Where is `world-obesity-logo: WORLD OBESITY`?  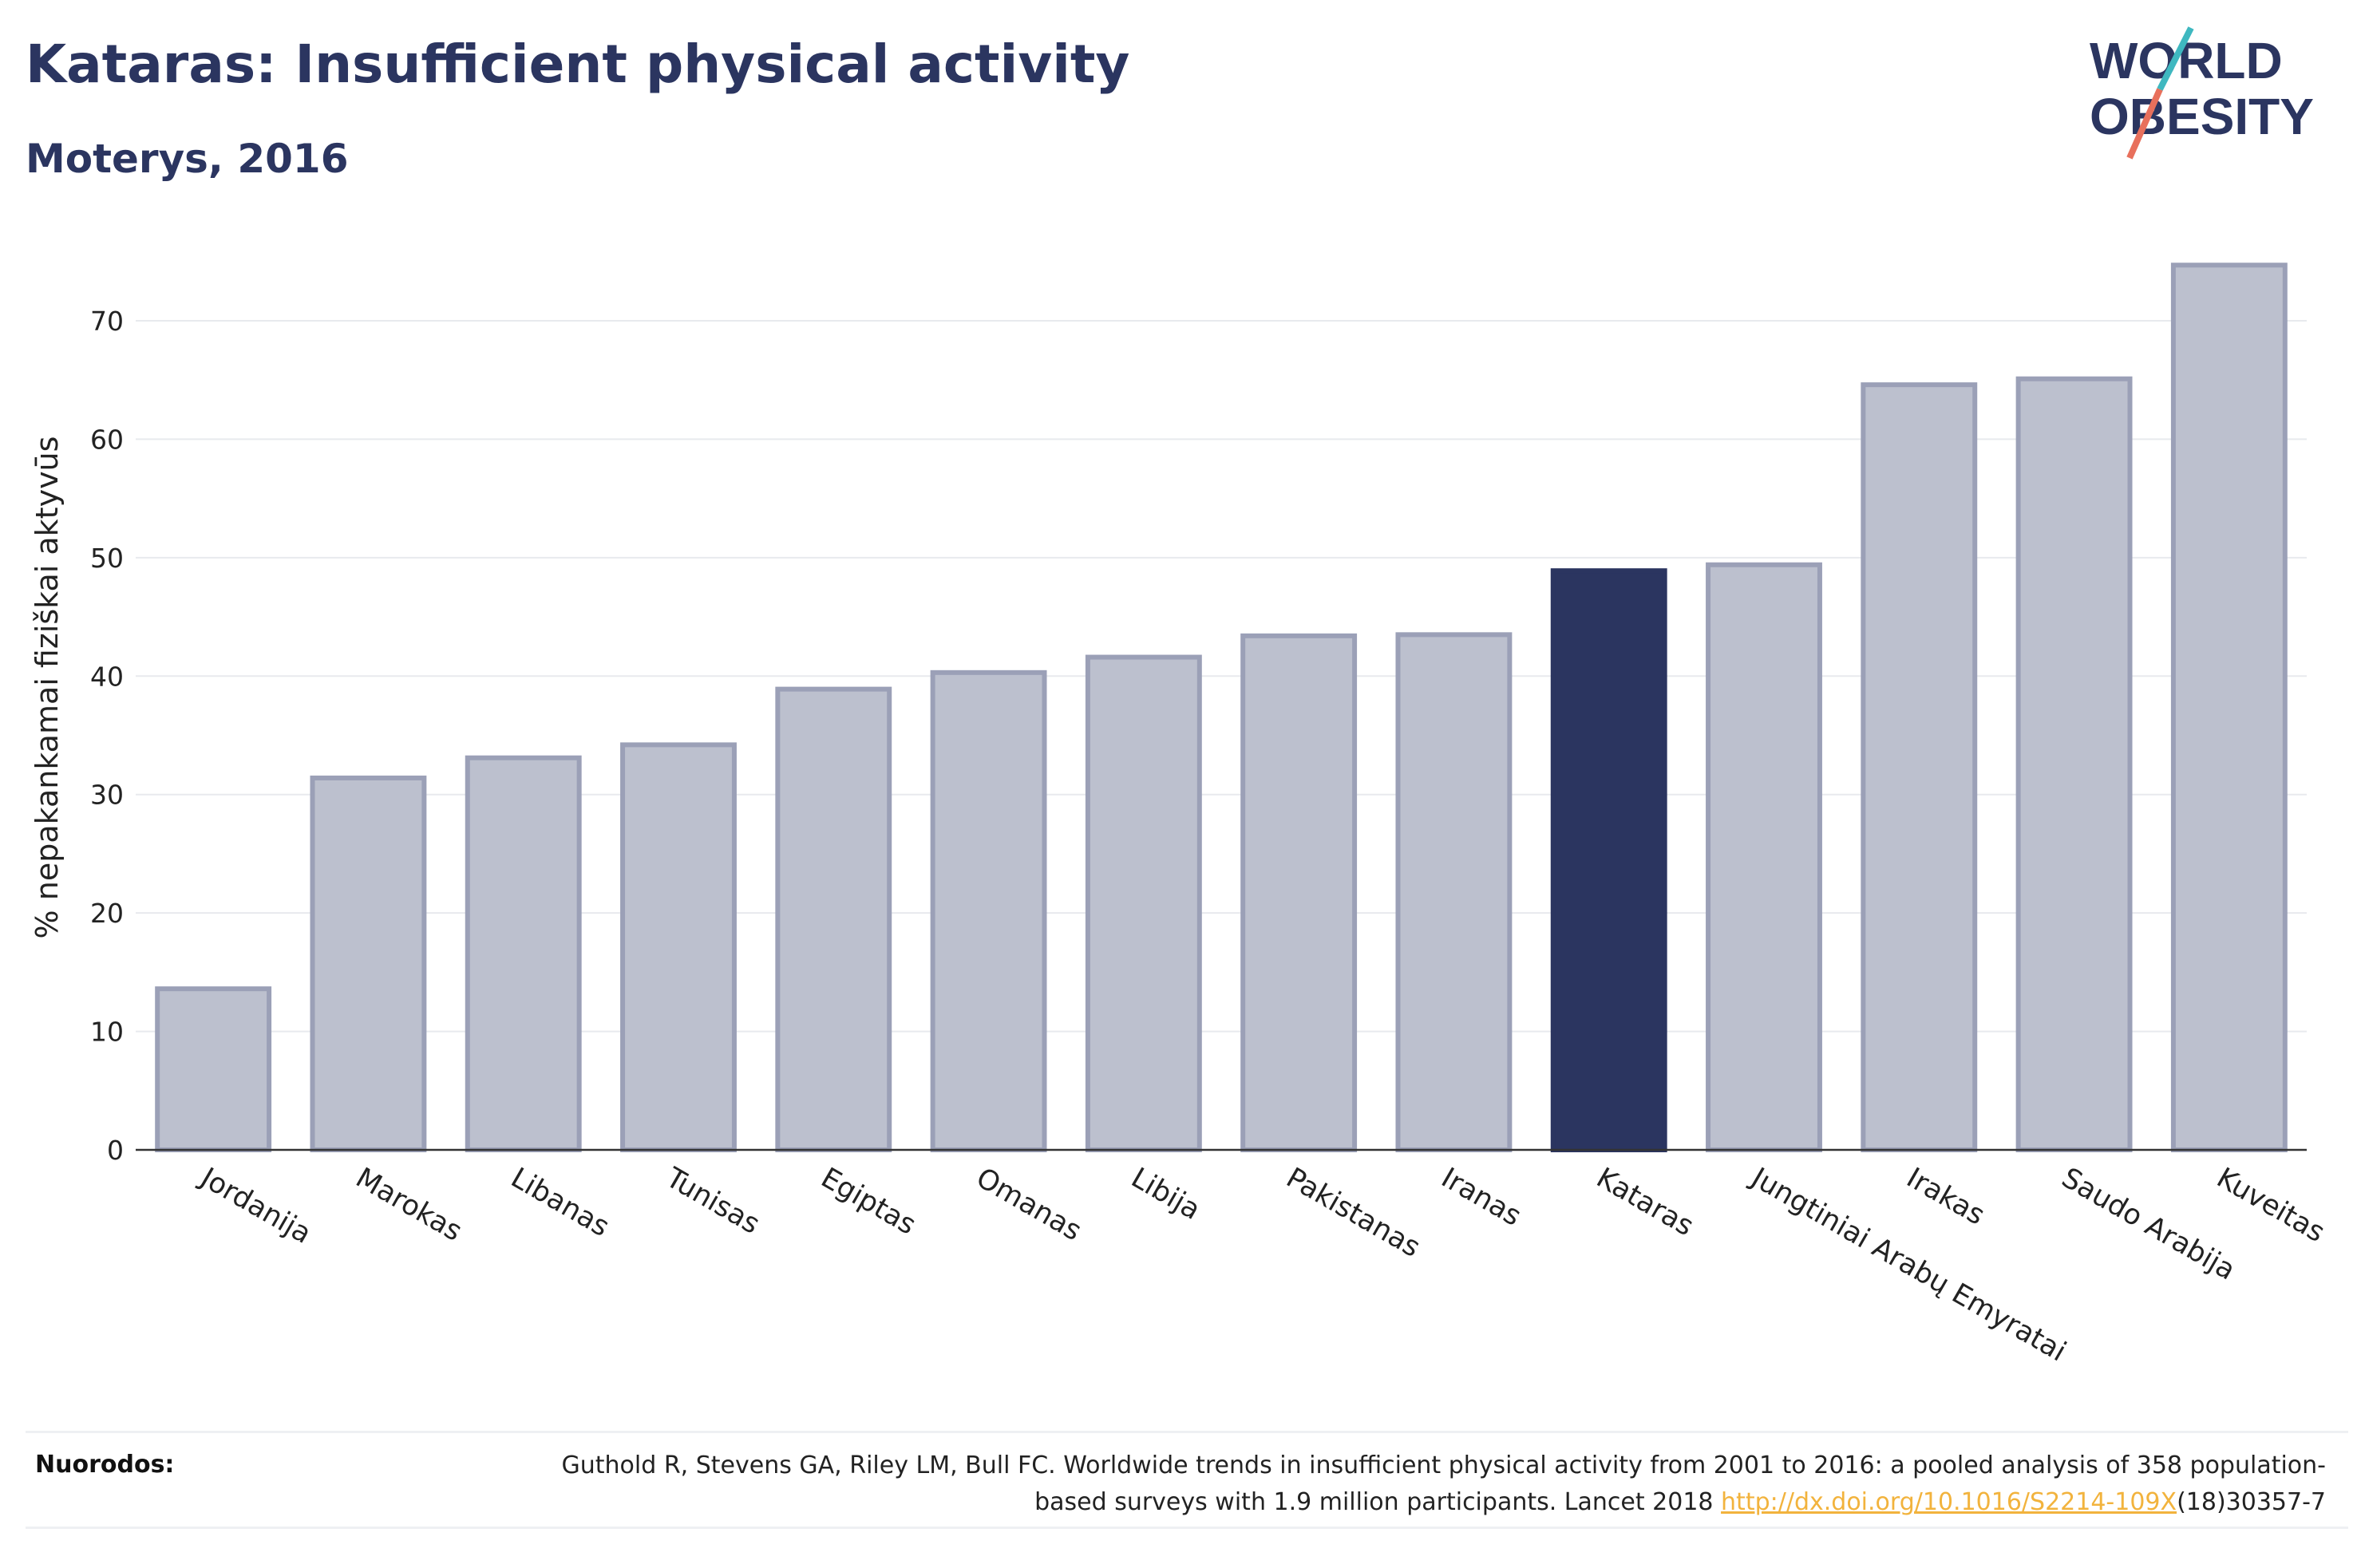 world-obesity-logo: WORLD OBESITY is located at coordinates (2202, 93).